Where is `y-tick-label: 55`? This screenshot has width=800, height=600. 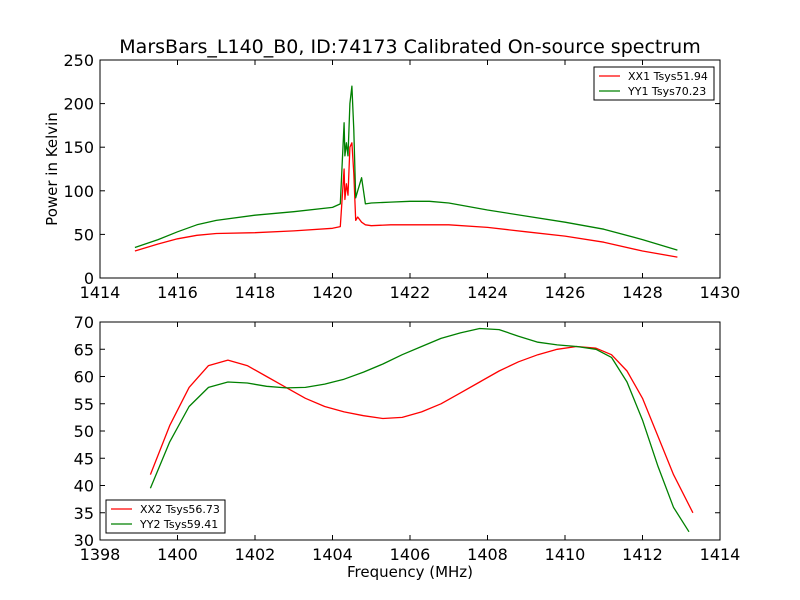 y-tick-label: 55 is located at coordinates (84, 404).